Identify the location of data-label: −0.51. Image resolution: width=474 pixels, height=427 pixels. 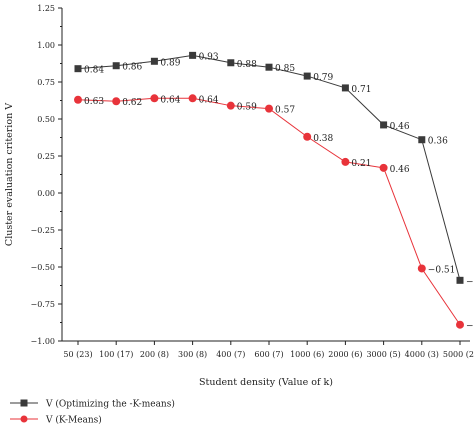
(442, 270).